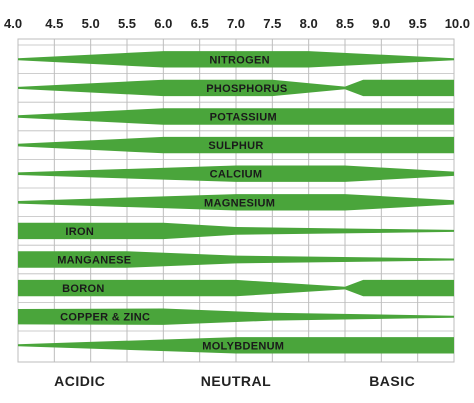  What do you see at coordinates (79, 381) in the screenshot?
I see `region-label: ACIDIC` at bounding box center [79, 381].